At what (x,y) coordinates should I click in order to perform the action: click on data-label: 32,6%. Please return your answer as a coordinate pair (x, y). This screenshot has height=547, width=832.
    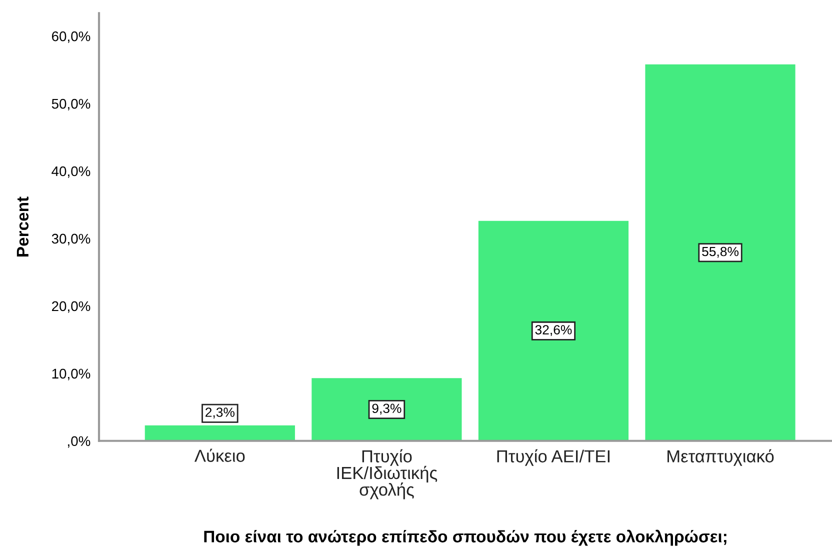
    Looking at the image, I should click on (553, 330).